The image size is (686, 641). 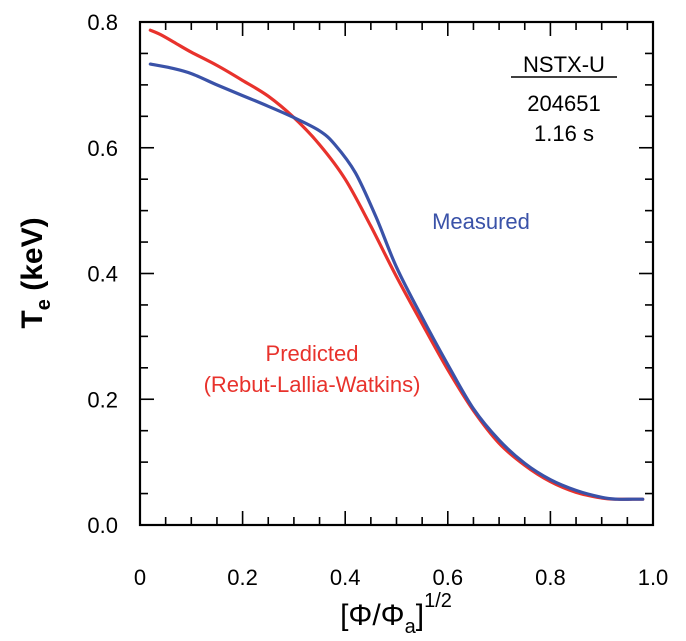 I want to click on y-axis-title: Te (keV), so click(x=35, y=272).